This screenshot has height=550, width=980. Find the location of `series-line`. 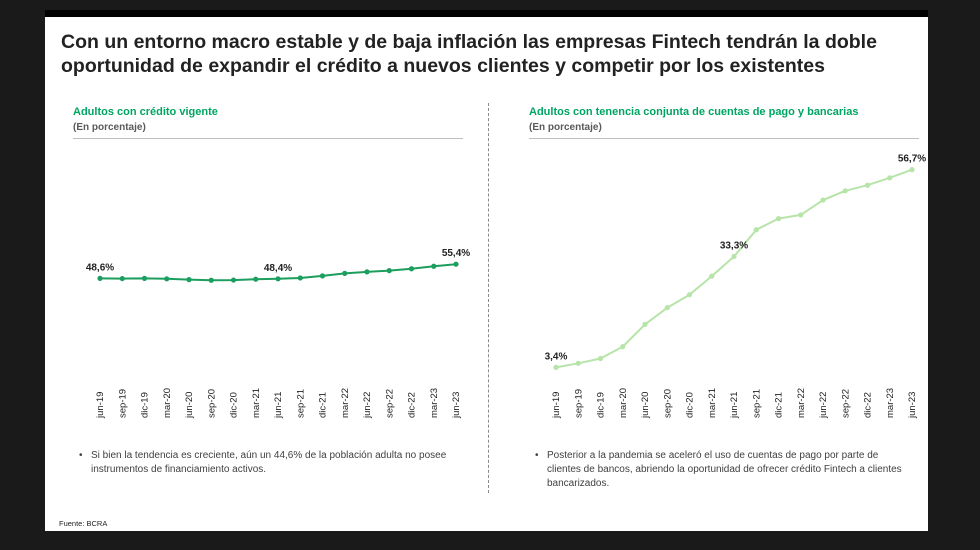

series-line is located at coordinates (734, 268).